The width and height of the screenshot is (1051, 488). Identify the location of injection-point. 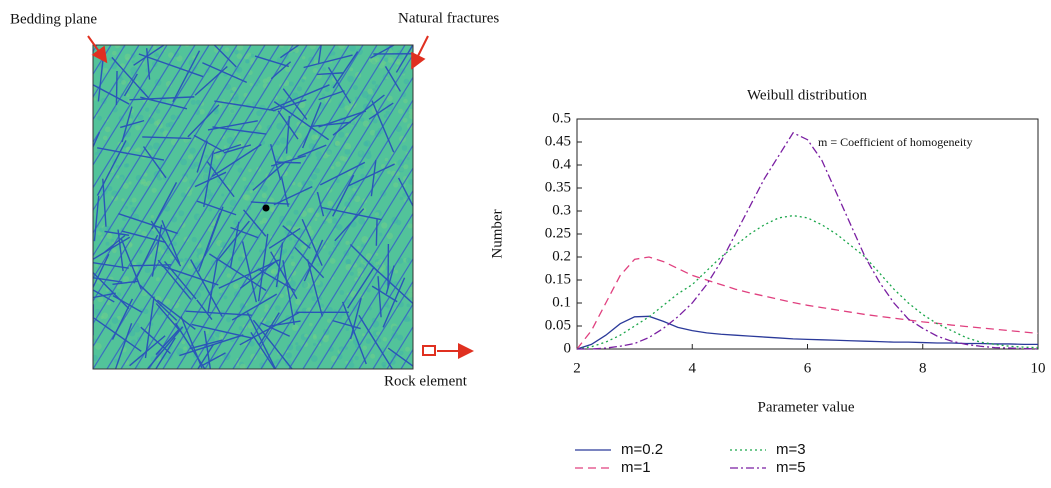
(266, 208).